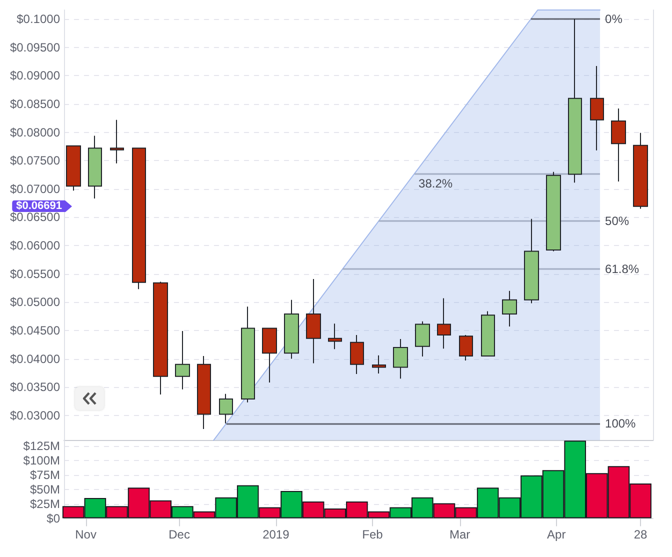 Image resolution: width=672 pixels, height=557 pixels. I want to click on ref-line-label: 100%, so click(620, 423).